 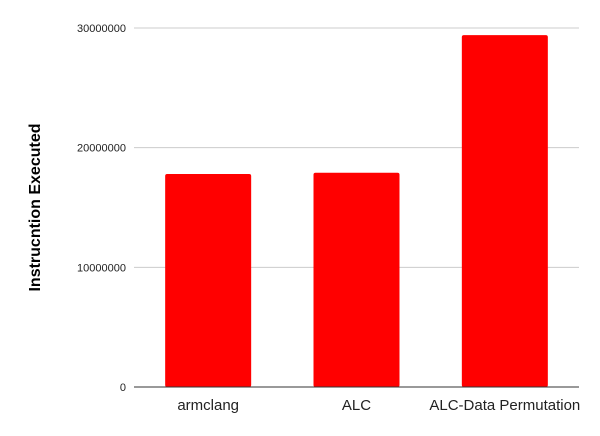 I want to click on y-axis-title: Instrucntion Executed, so click(x=35, y=207).